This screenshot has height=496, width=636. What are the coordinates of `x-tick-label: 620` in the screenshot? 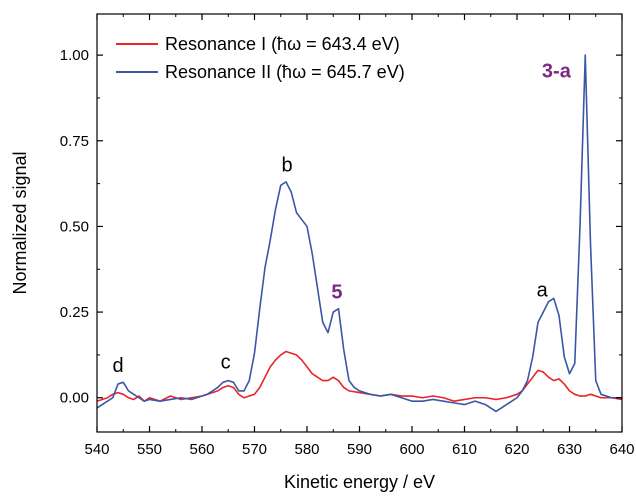 It's located at (516, 449).